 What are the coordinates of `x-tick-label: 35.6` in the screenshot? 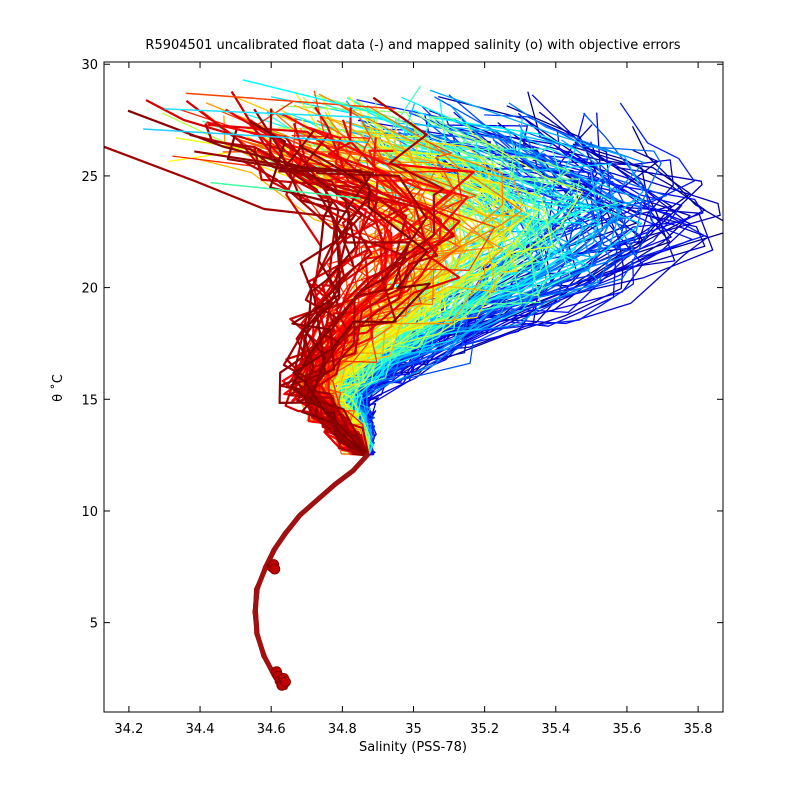 It's located at (626, 729).